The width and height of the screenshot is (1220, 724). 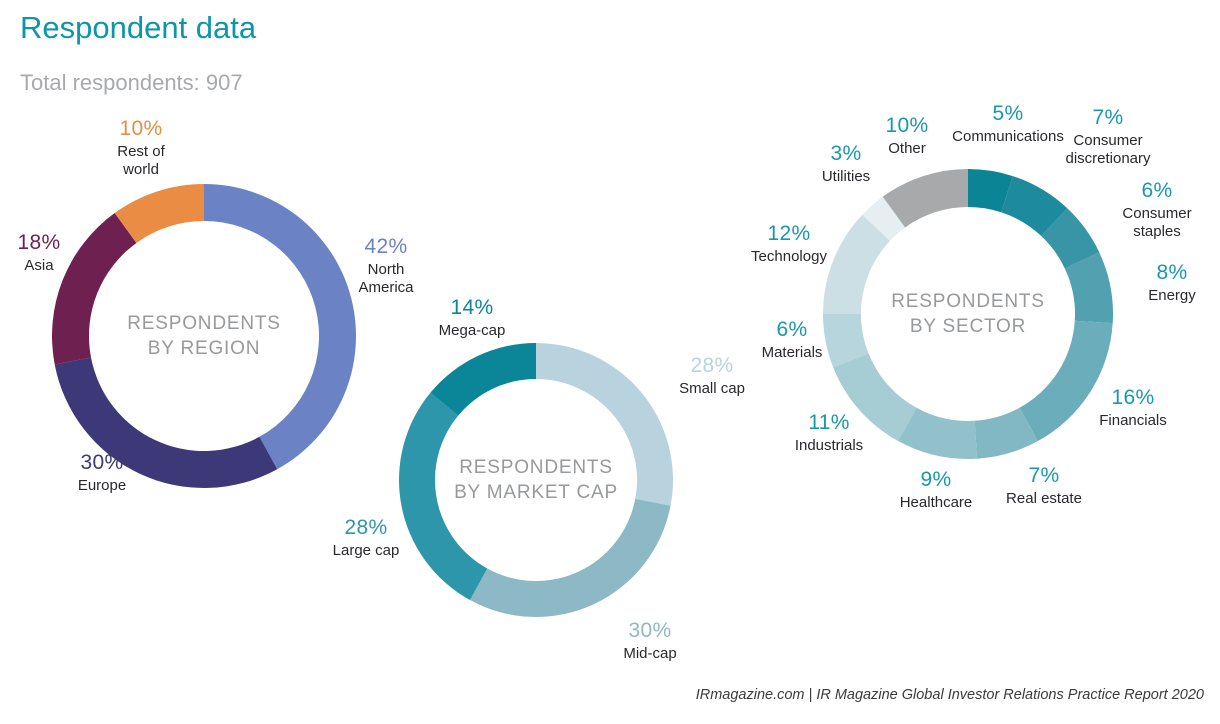 I want to click on sector-donut-chart, so click(x=968, y=314).